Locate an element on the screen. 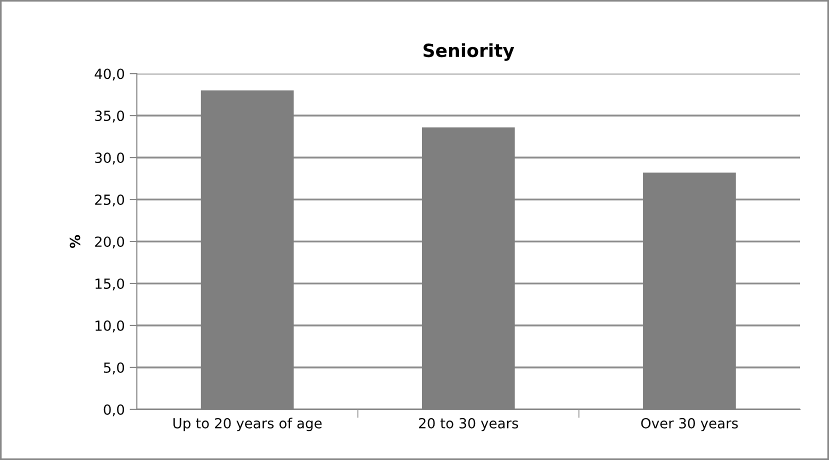 This screenshot has width=829, height=460. y-axis-title: % is located at coordinates (75, 241).